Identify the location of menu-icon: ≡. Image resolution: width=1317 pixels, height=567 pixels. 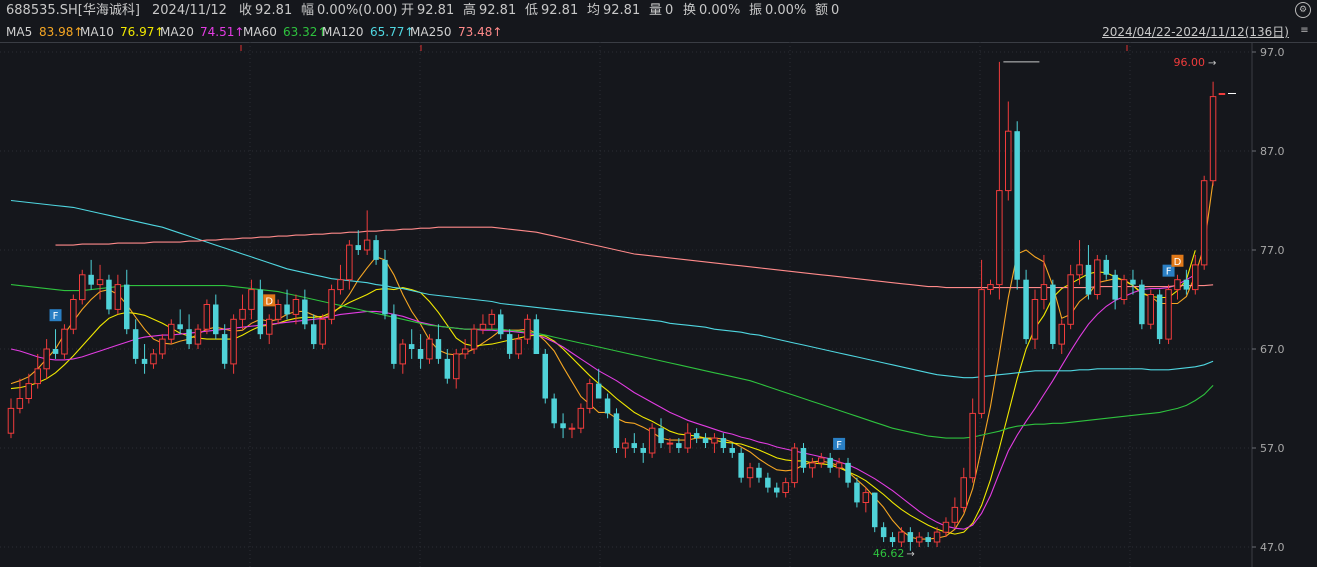
(1304, 30).